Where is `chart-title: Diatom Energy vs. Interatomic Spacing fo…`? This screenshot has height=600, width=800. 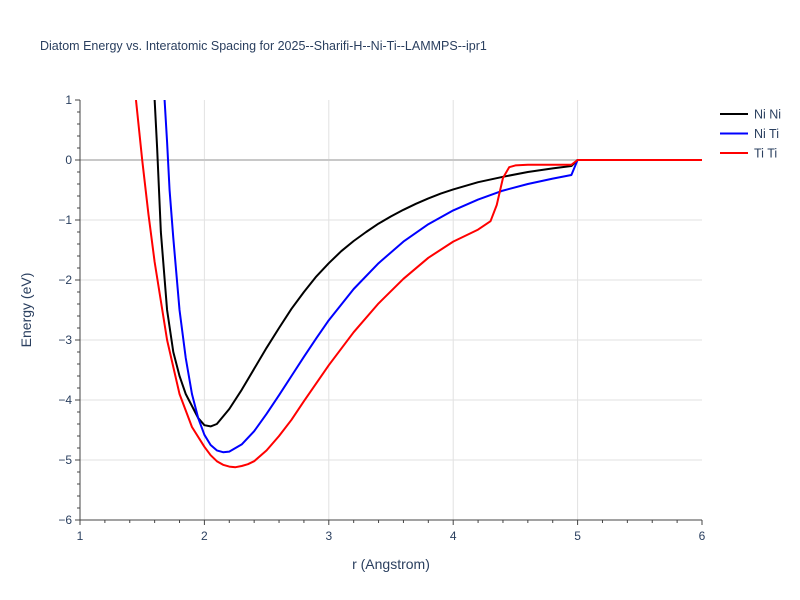 chart-title: Diatom Energy vs. Interatomic Spacing fo… is located at coordinates (263, 46).